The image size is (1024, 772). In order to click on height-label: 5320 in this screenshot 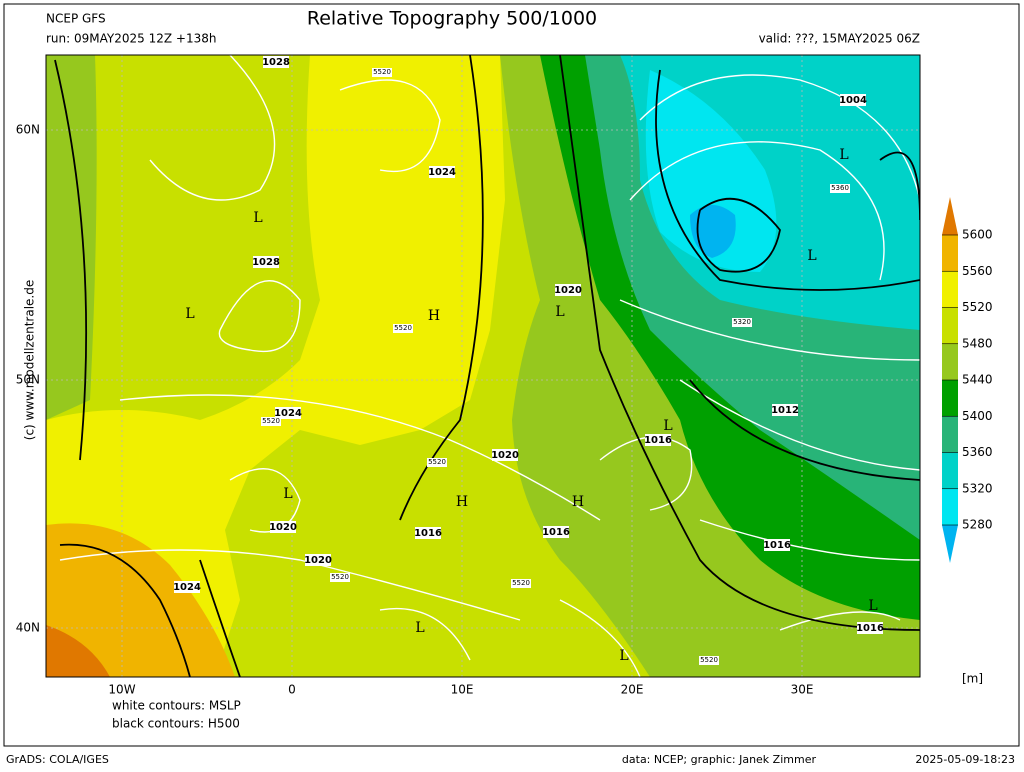, I will do `click(742, 322)`.